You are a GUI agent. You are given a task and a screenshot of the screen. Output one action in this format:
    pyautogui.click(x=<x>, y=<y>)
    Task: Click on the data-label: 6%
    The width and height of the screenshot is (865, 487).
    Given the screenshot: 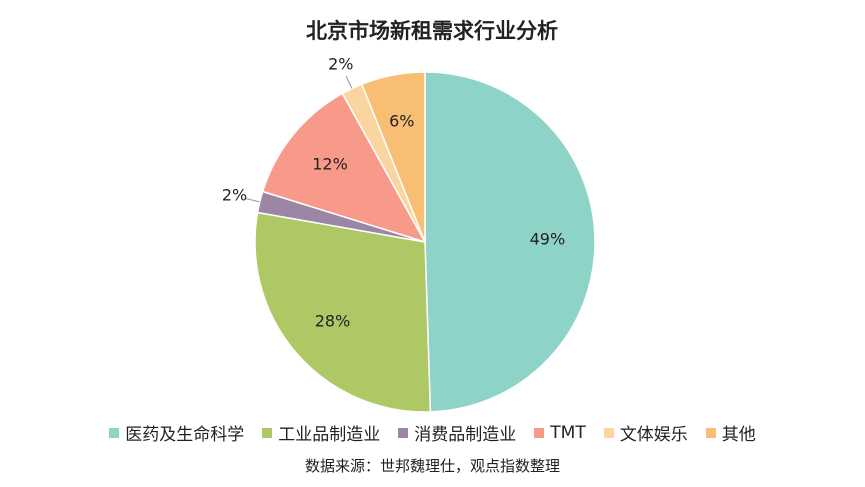 What is the action you would take?
    pyautogui.click(x=401, y=120)
    